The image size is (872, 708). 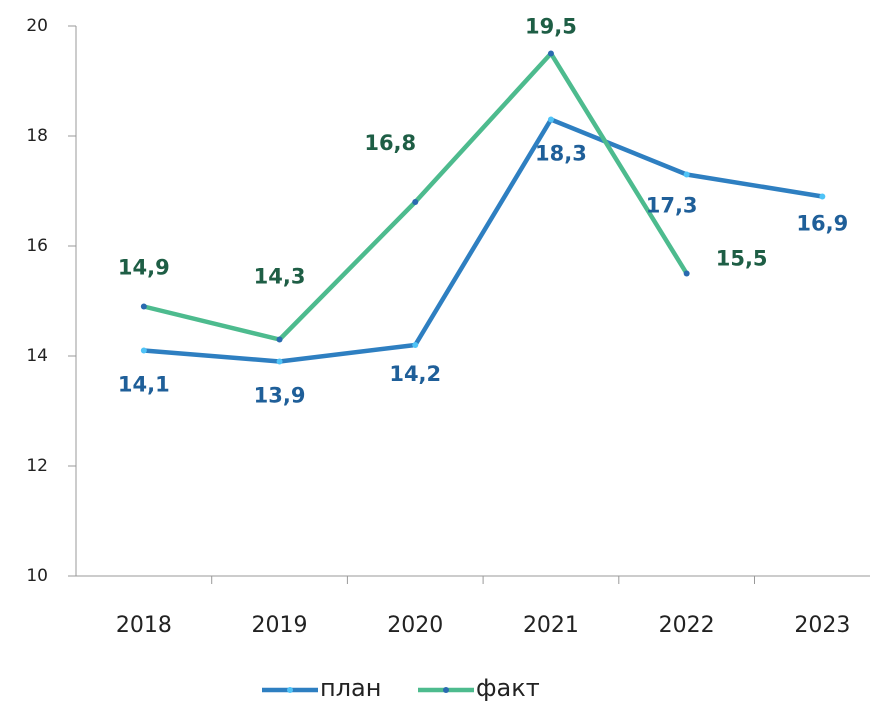 What do you see at coordinates (561, 154) in the screenshot?
I see `value-label: 18,3` at bounding box center [561, 154].